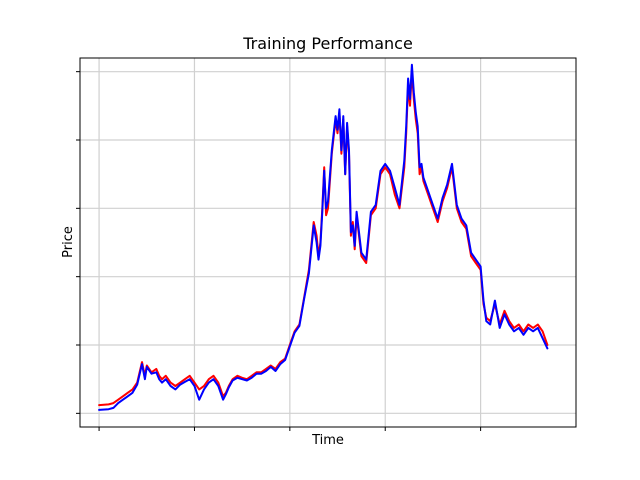 Image resolution: width=640 pixels, height=480 pixels. What do you see at coordinates (327, 440) in the screenshot?
I see `x-axis-label: Time` at bounding box center [327, 440].